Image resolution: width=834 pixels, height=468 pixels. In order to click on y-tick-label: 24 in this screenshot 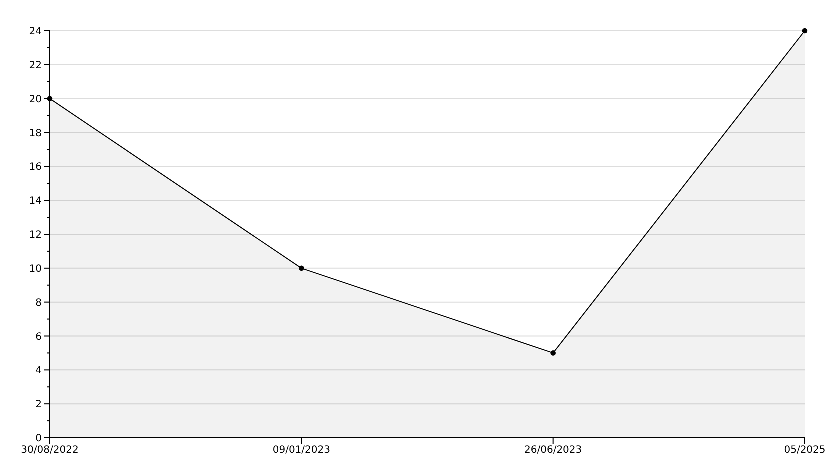, I will do `click(35, 32)`.